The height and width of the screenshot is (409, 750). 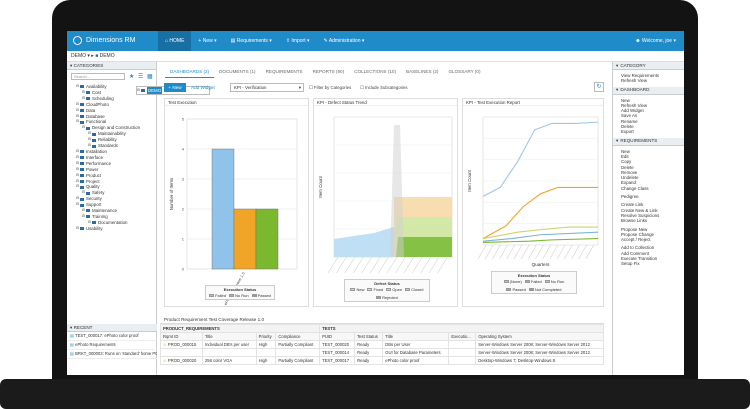 I want to click on nav-item-home: ⌂ HOME, so click(x=175, y=41).